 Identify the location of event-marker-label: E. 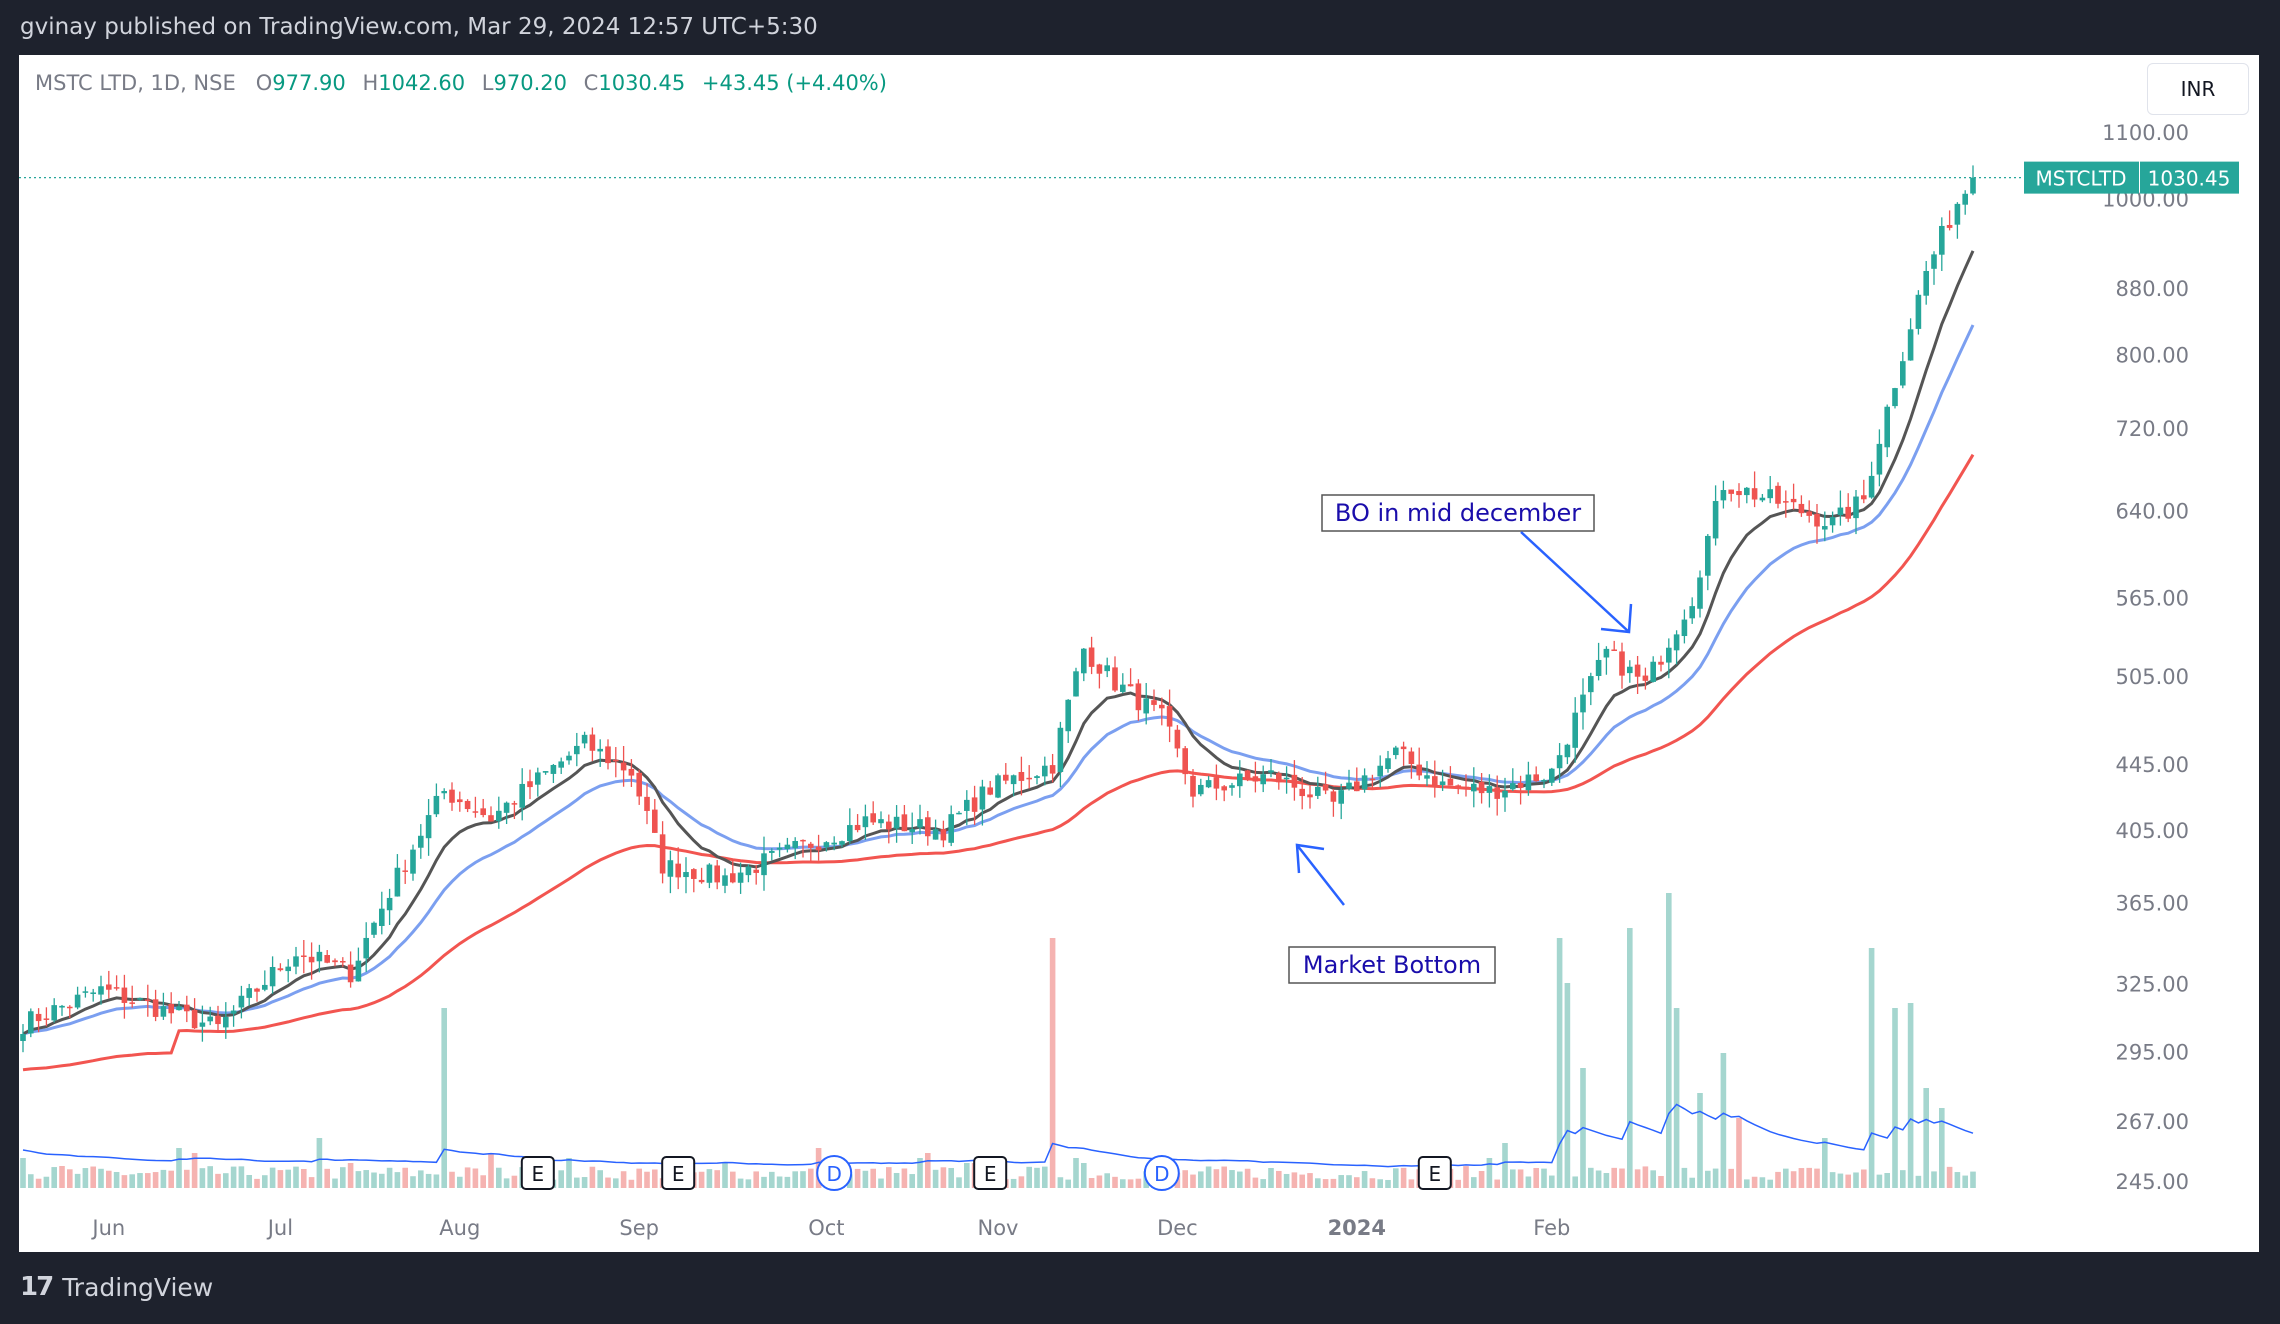
(990, 1174).